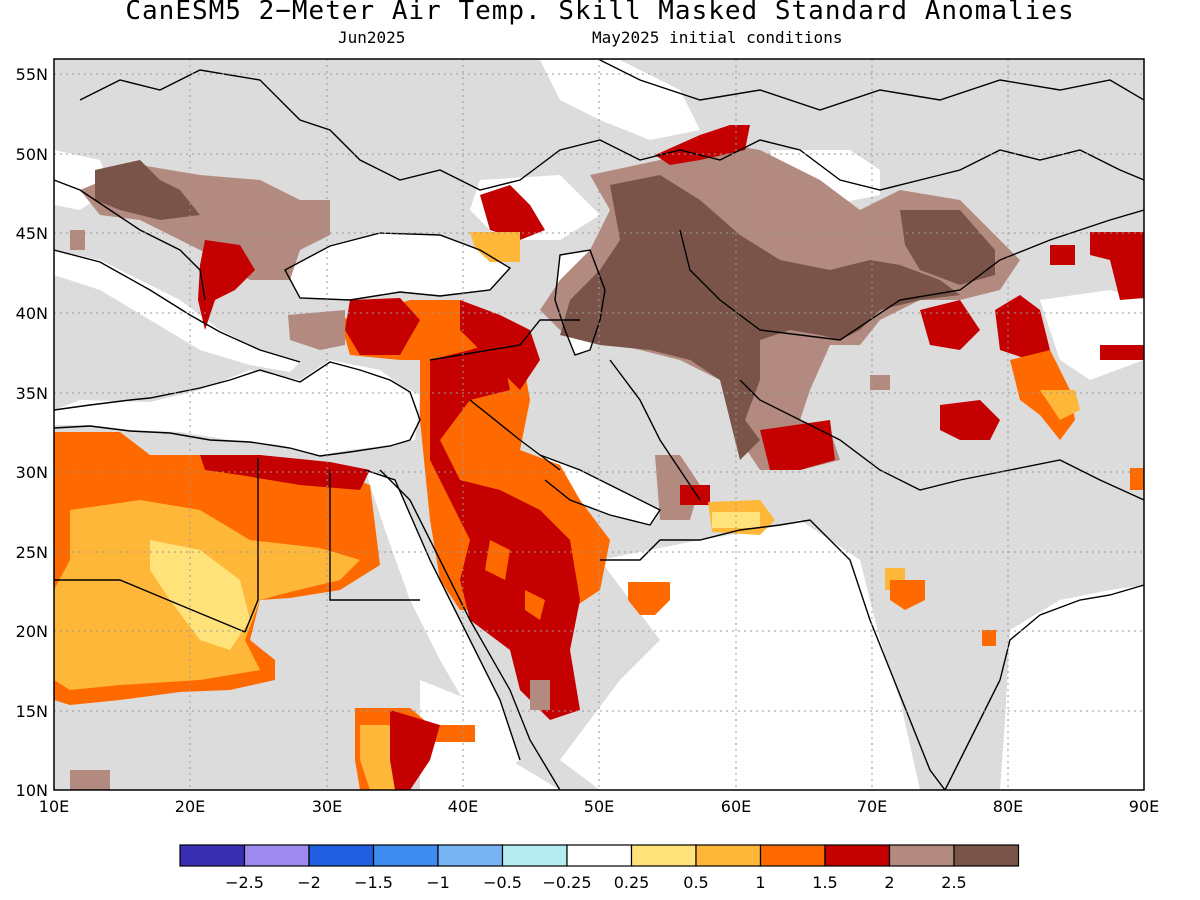 This screenshot has width=1200, height=900. I want to click on colorbar-label: −2.5, so click(244, 882).